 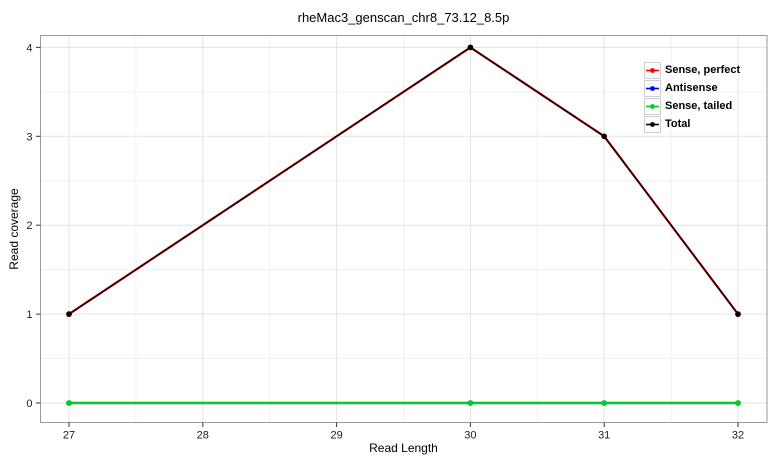 What do you see at coordinates (203, 436) in the screenshot?
I see `x-tick-label: 28` at bounding box center [203, 436].